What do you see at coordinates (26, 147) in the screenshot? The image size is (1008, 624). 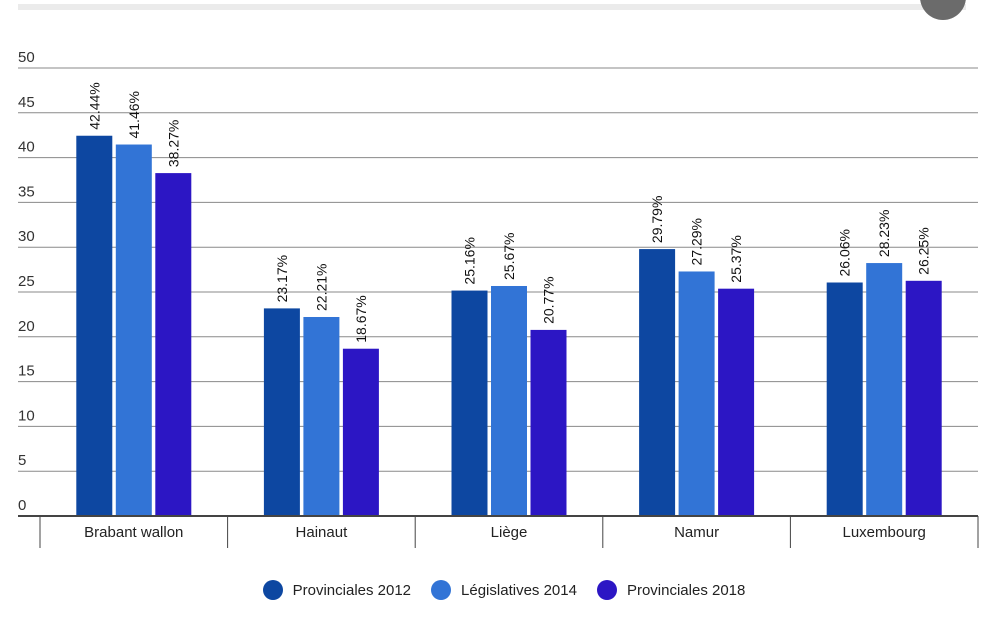 I see `y-tick-label: 40` at bounding box center [26, 147].